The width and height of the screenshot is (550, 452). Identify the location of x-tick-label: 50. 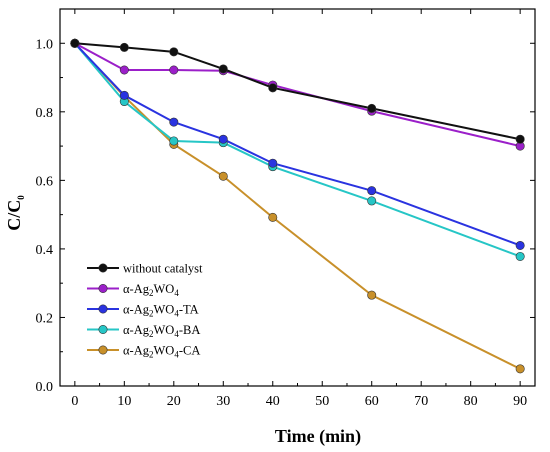
(322, 401).